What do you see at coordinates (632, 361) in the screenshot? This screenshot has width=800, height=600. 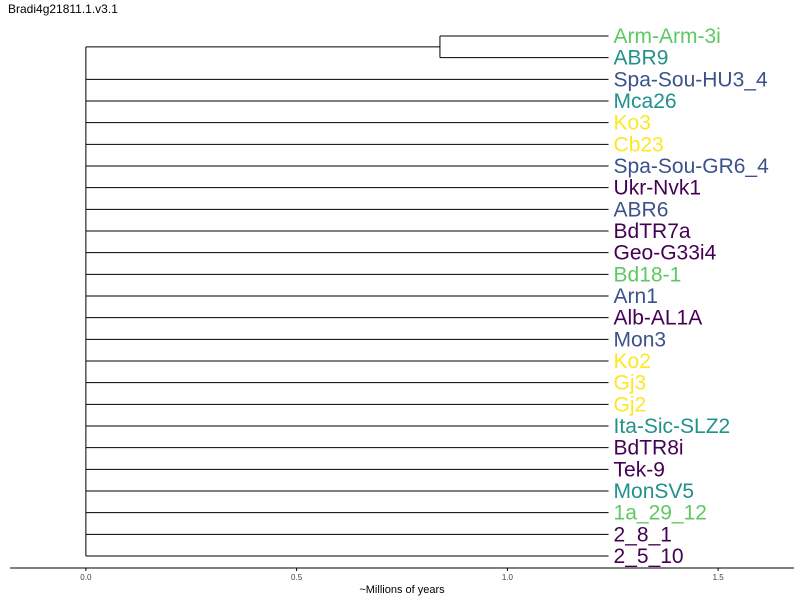 I see `leaf-label: Ko2` at bounding box center [632, 361].